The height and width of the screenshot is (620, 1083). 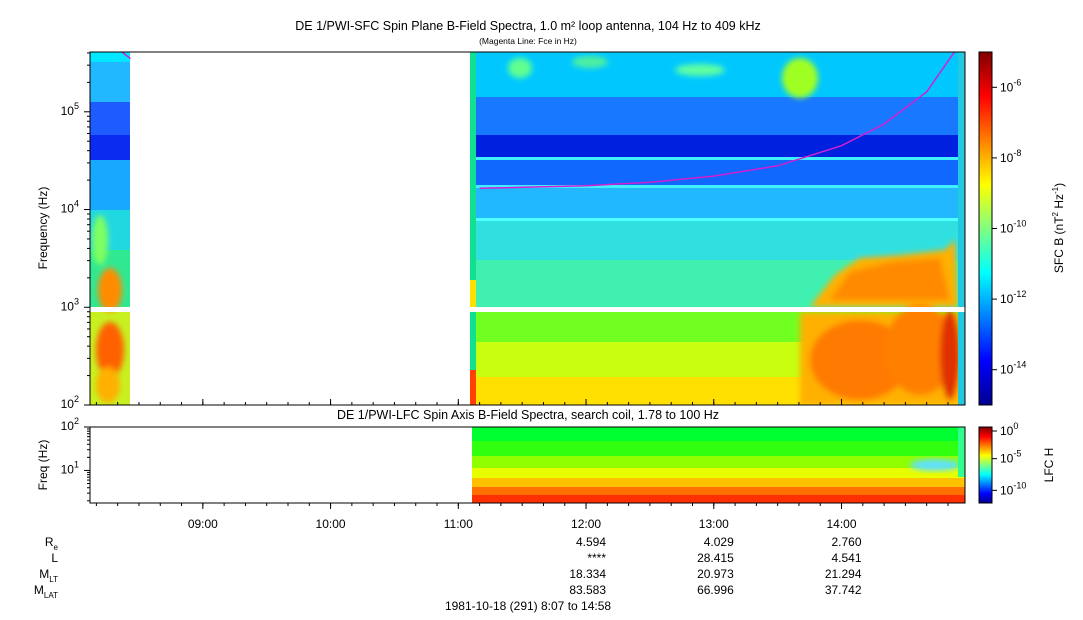 What do you see at coordinates (54, 558) in the screenshot?
I see `ephemeris-row-label: L` at bounding box center [54, 558].